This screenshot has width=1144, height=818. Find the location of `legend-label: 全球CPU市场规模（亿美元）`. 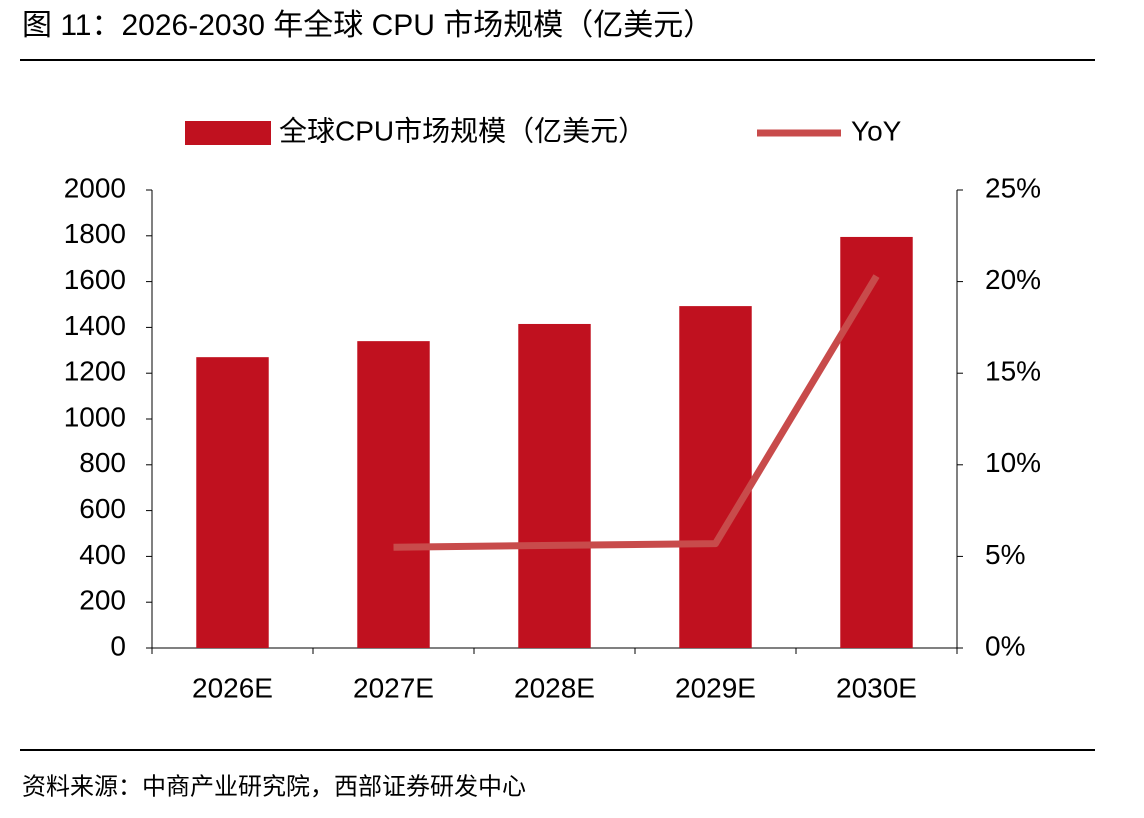

legend-label: 全球CPU市场规模（亿美元） is located at coordinates (462, 130).